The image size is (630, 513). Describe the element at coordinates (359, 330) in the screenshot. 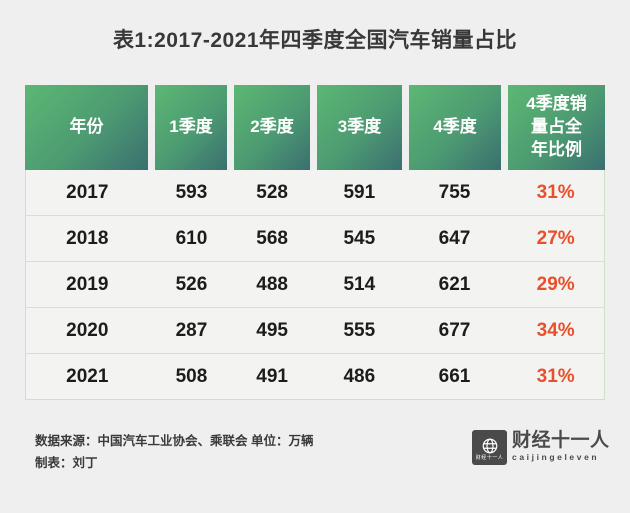

I see `cell-q3: 555` at that location.